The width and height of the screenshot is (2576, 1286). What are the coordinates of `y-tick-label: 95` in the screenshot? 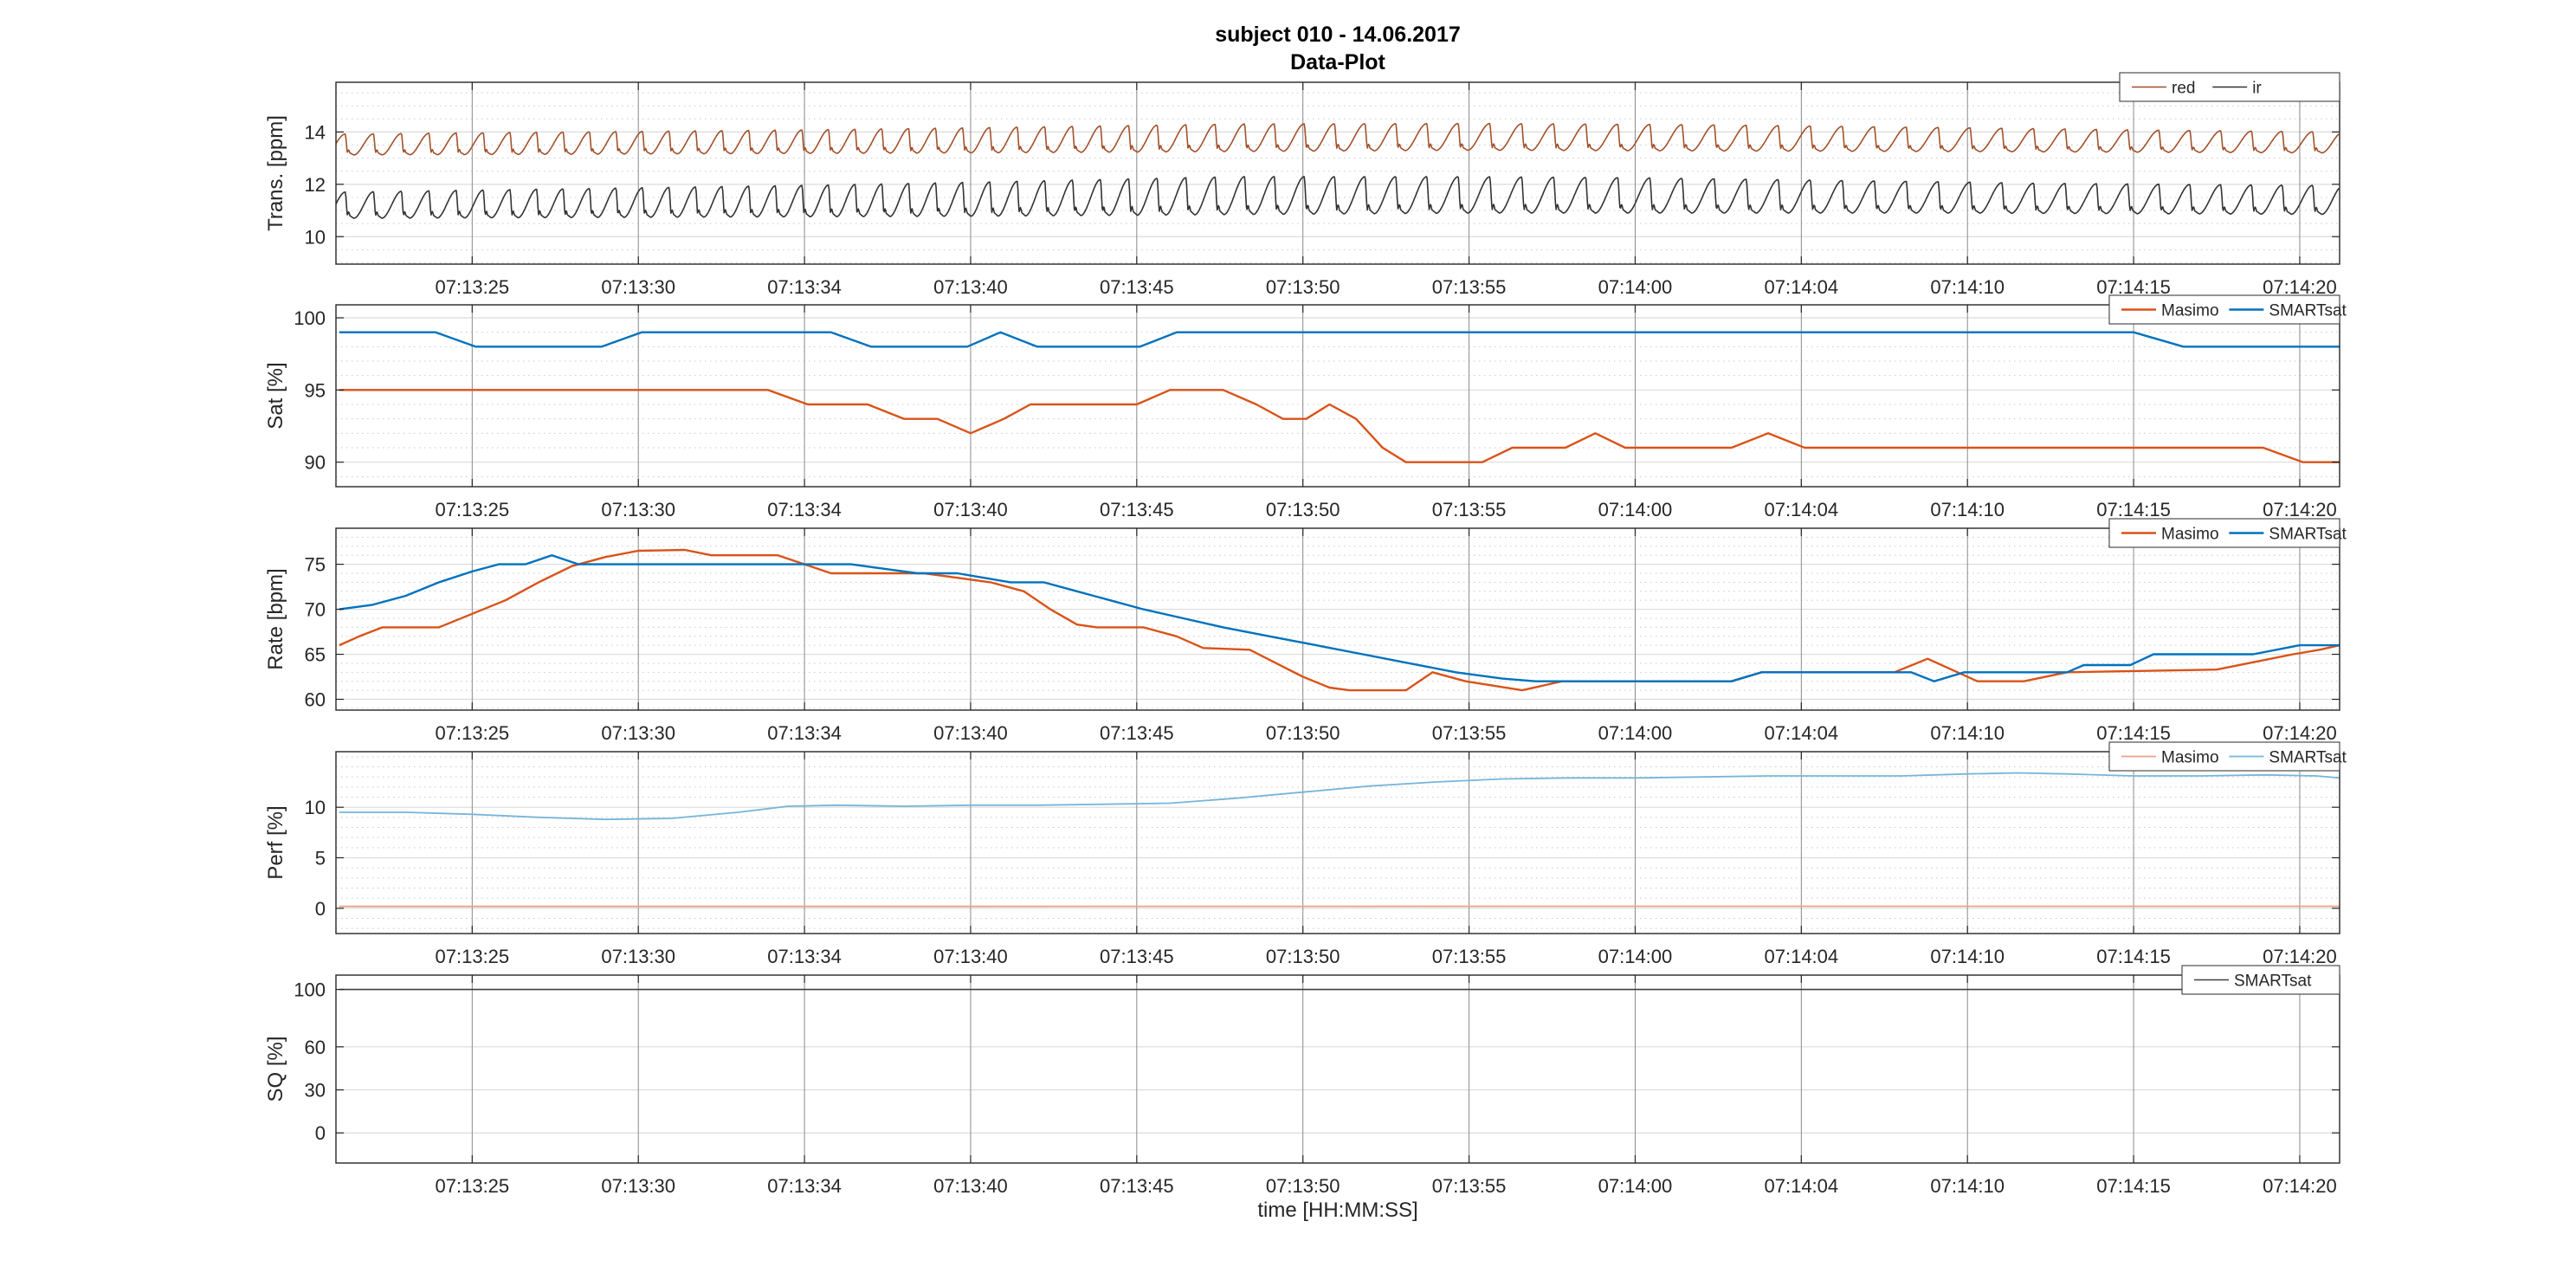 It's located at (316, 390).